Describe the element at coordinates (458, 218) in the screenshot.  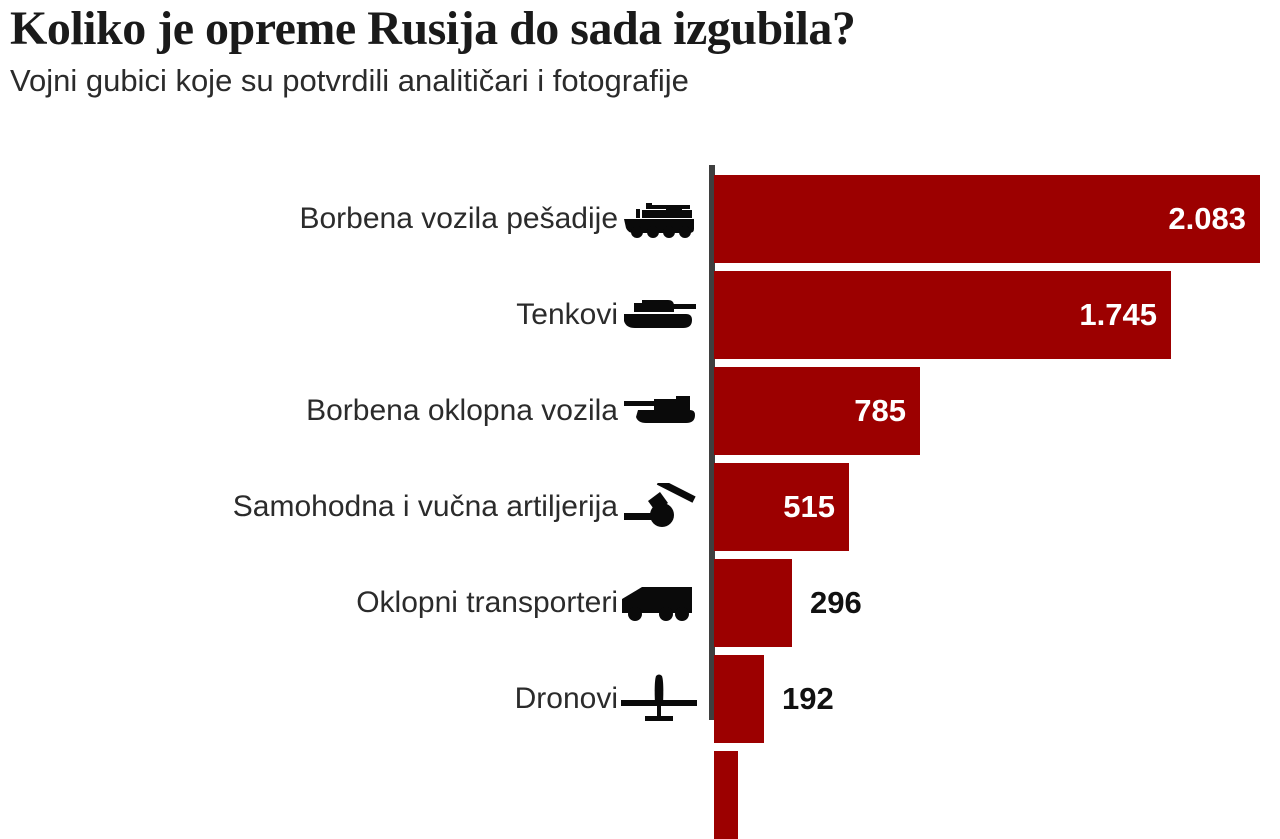
I see `bar-row-label: Borbena vozila pešadije` at that location.